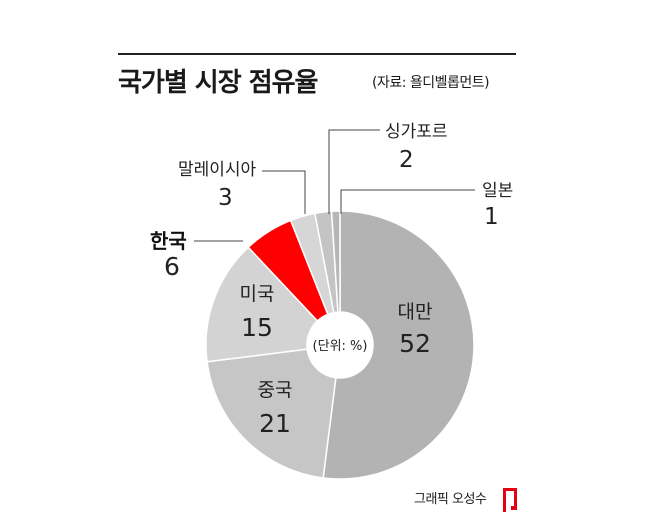 Image resolution: width=658 pixels, height=522 pixels. What do you see at coordinates (407, 201) in the screenshot?
I see `leader-line-japan` at bounding box center [407, 201].